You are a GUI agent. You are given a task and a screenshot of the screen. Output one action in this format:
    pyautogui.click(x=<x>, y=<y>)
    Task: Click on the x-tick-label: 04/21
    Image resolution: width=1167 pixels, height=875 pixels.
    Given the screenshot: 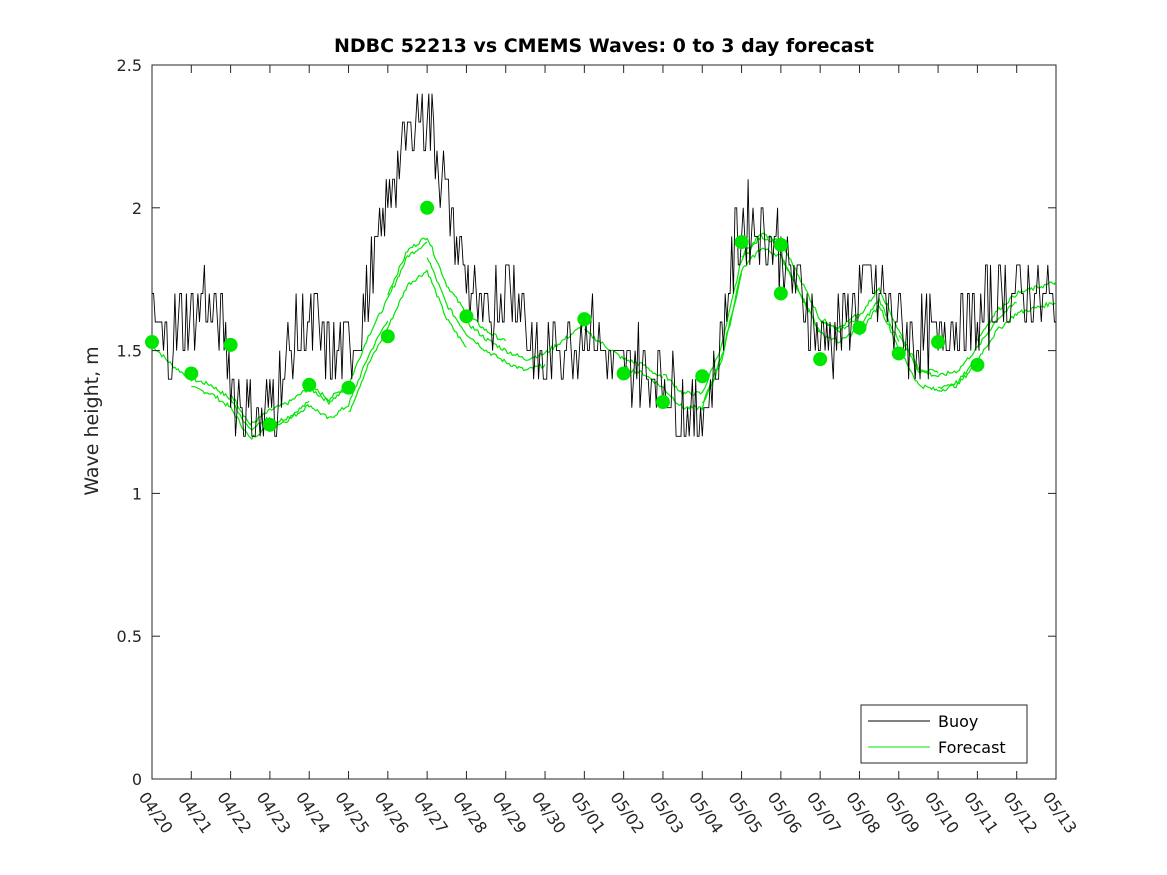 What is the action you would take?
    pyautogui.click(x=195, y=812)
    